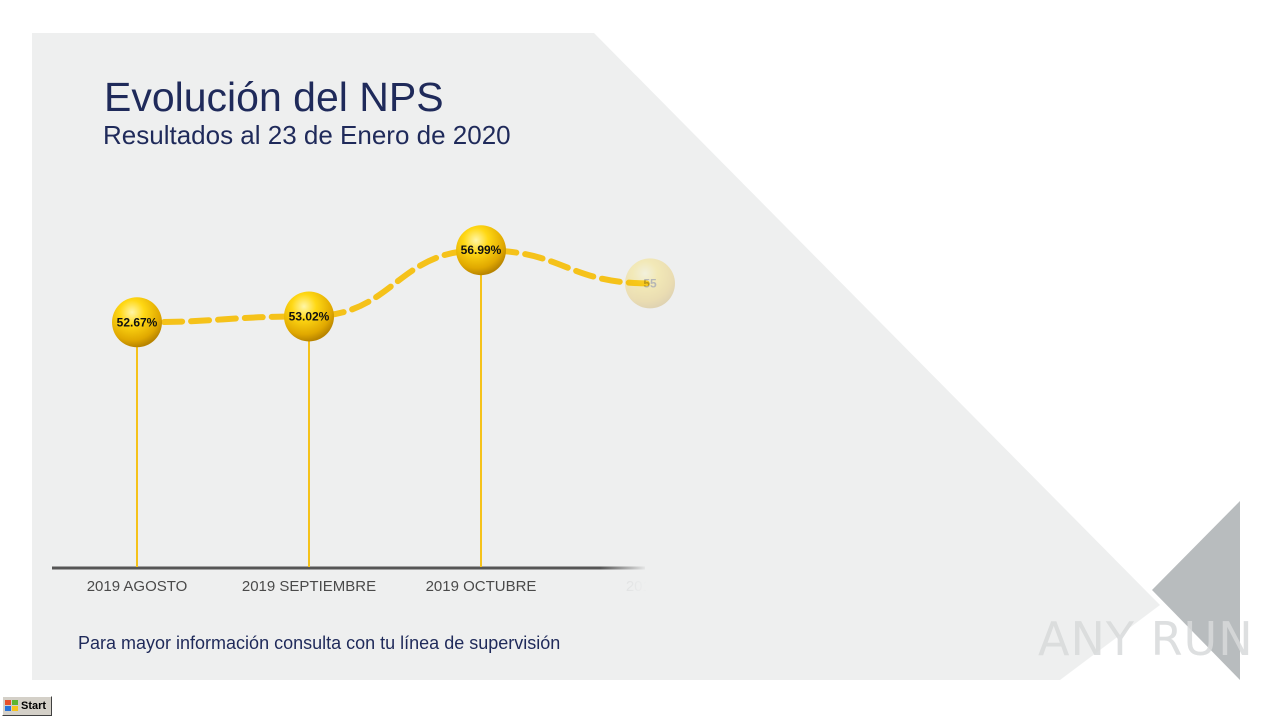 This screenshot has width=1280, height=720. What do you see at coordinates (309, 586) in the screenshot?
I see `x-tick-label: 2019 SEPTIEMBRE` at bounding box center [309, 586].